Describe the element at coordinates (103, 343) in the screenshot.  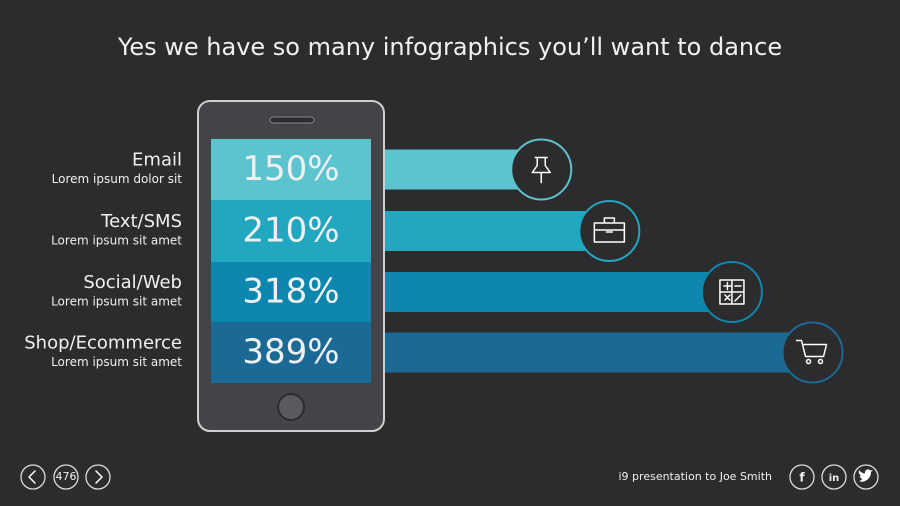
I see `row-title: Shop/Ecommerce` at that location.